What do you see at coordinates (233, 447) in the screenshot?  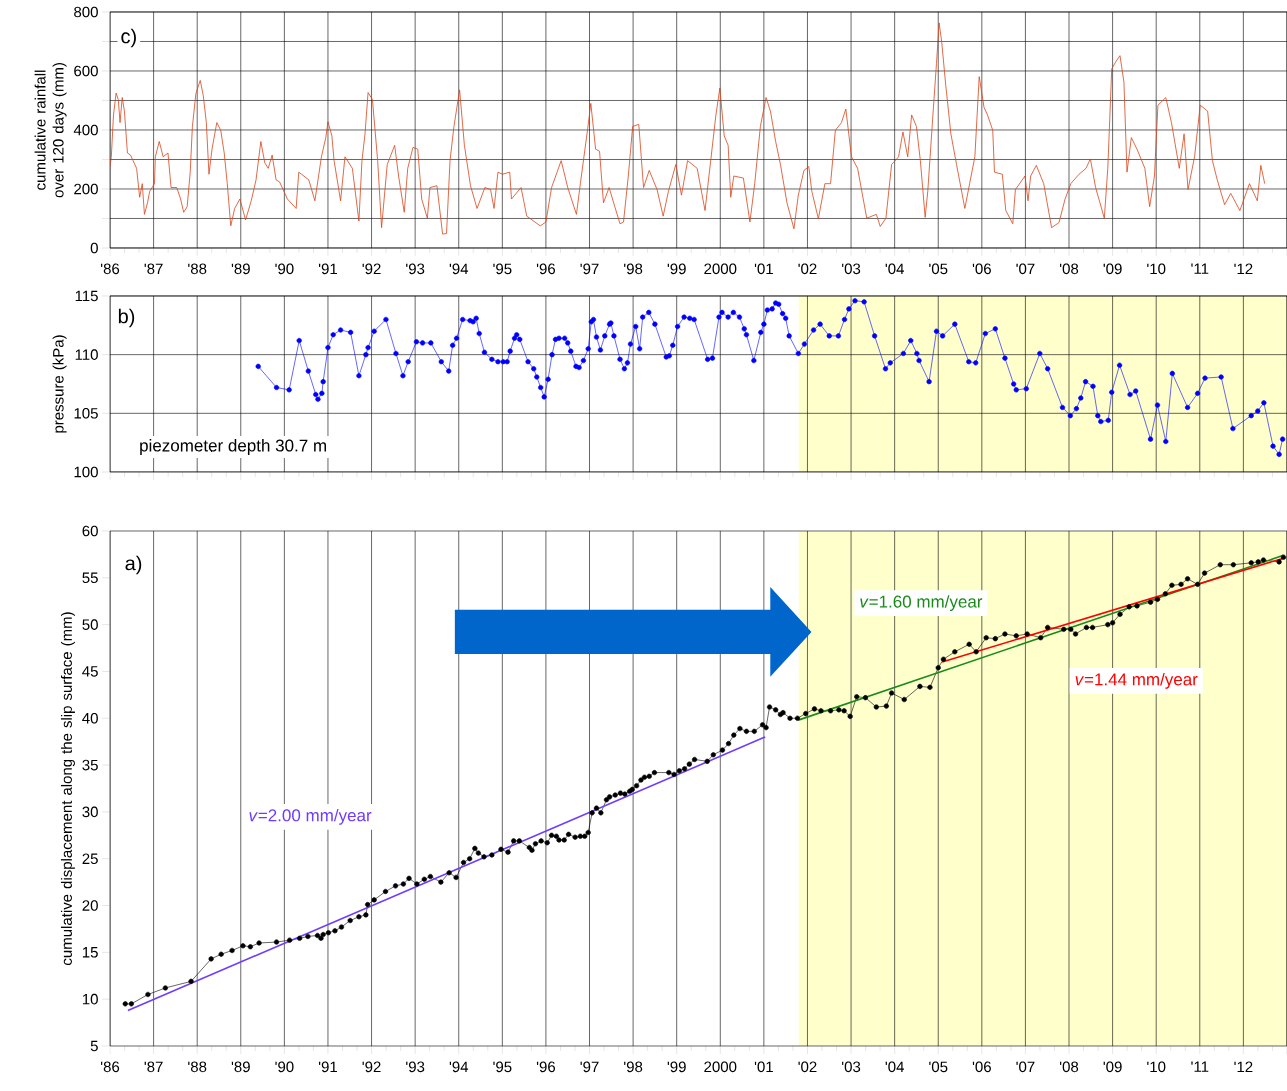 I see `annotation: piezometer depth 30.7 m` at bounding box center [233, 447].